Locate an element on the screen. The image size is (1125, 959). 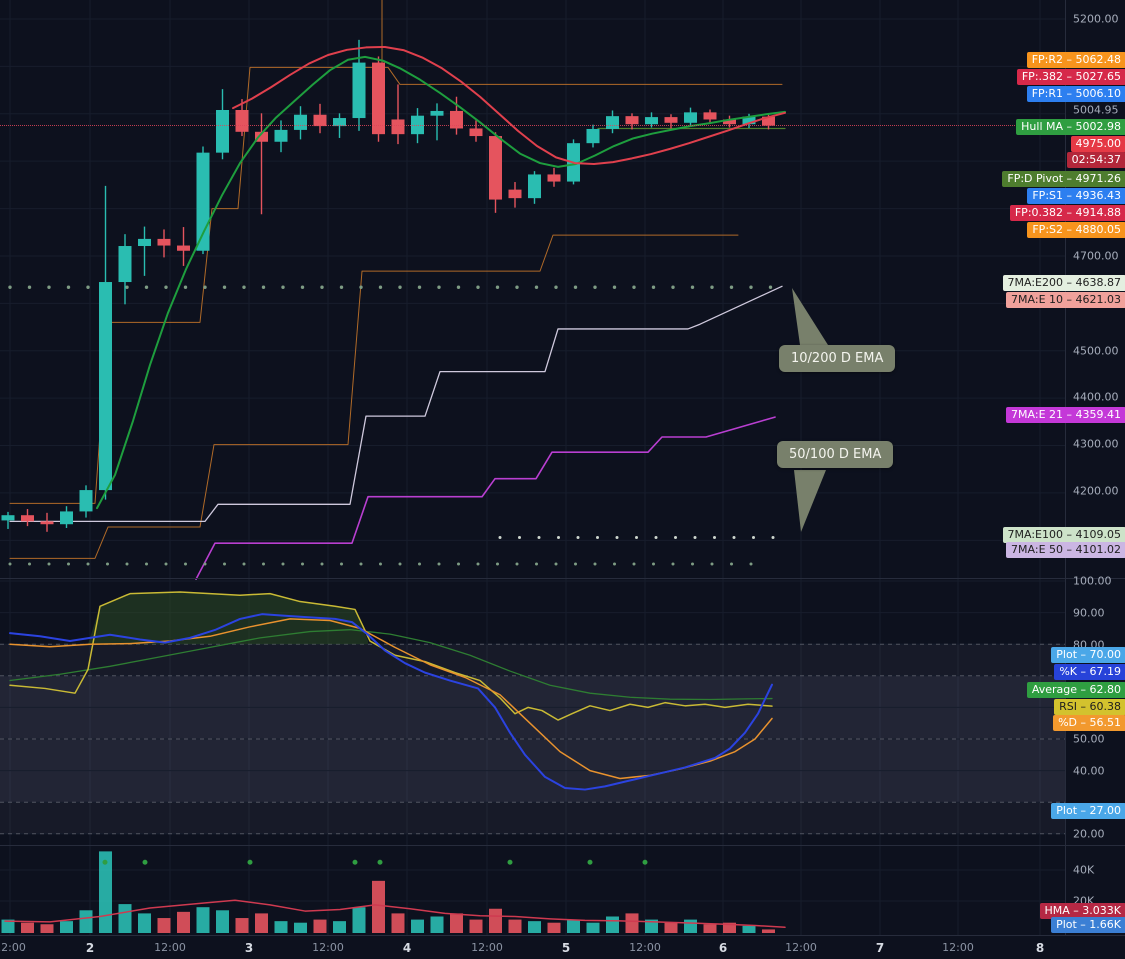
badge-fp-d-pivot: FP:D Pivot – 4971.26 is located at coordinates (1063, 179).